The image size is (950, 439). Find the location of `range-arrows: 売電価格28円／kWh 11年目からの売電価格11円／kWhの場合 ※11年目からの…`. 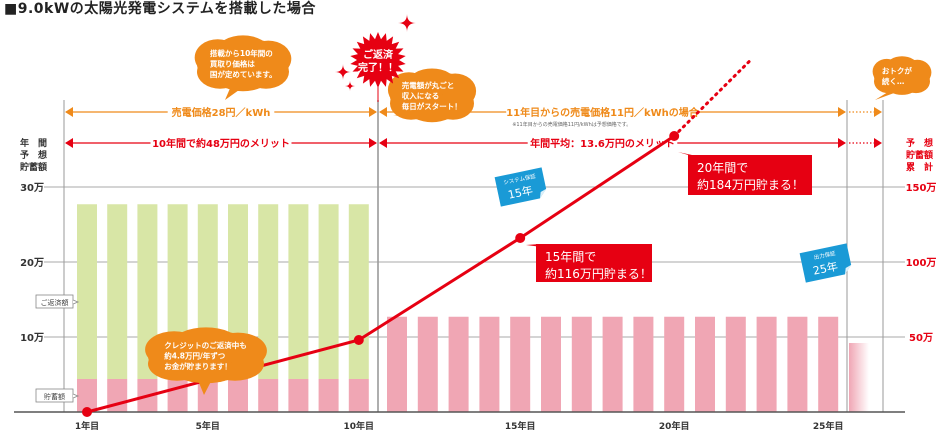

range-arrows: 売電価格28円／kWh 11年目からの売電価格11円／kWhの場合 ※11年目からの… is located at coordinates (473, 127).